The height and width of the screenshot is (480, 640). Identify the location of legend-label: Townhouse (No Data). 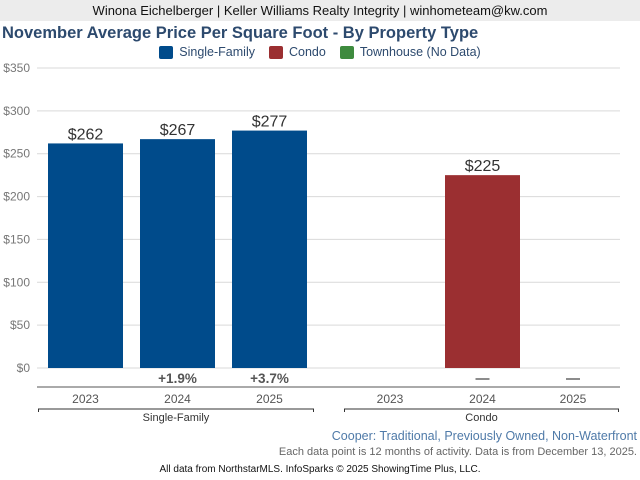
(420, 52).